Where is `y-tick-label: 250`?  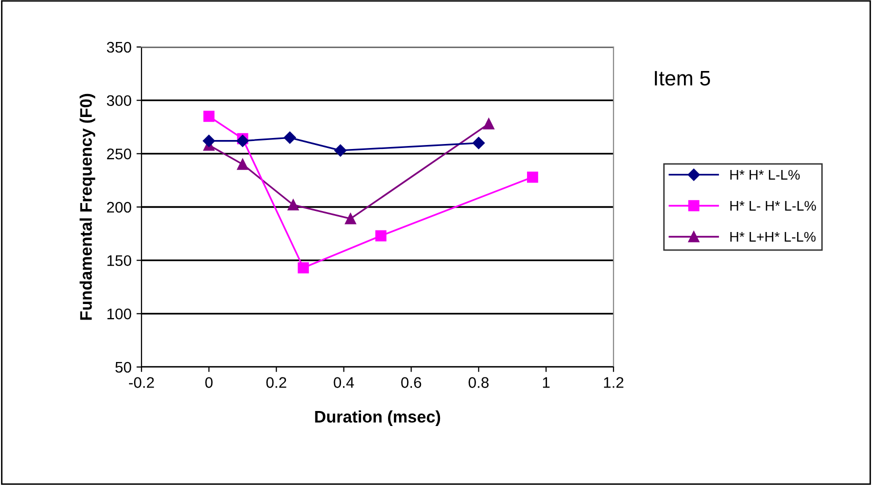 y-tick-label: 250 is located at coordinates (119, 154).